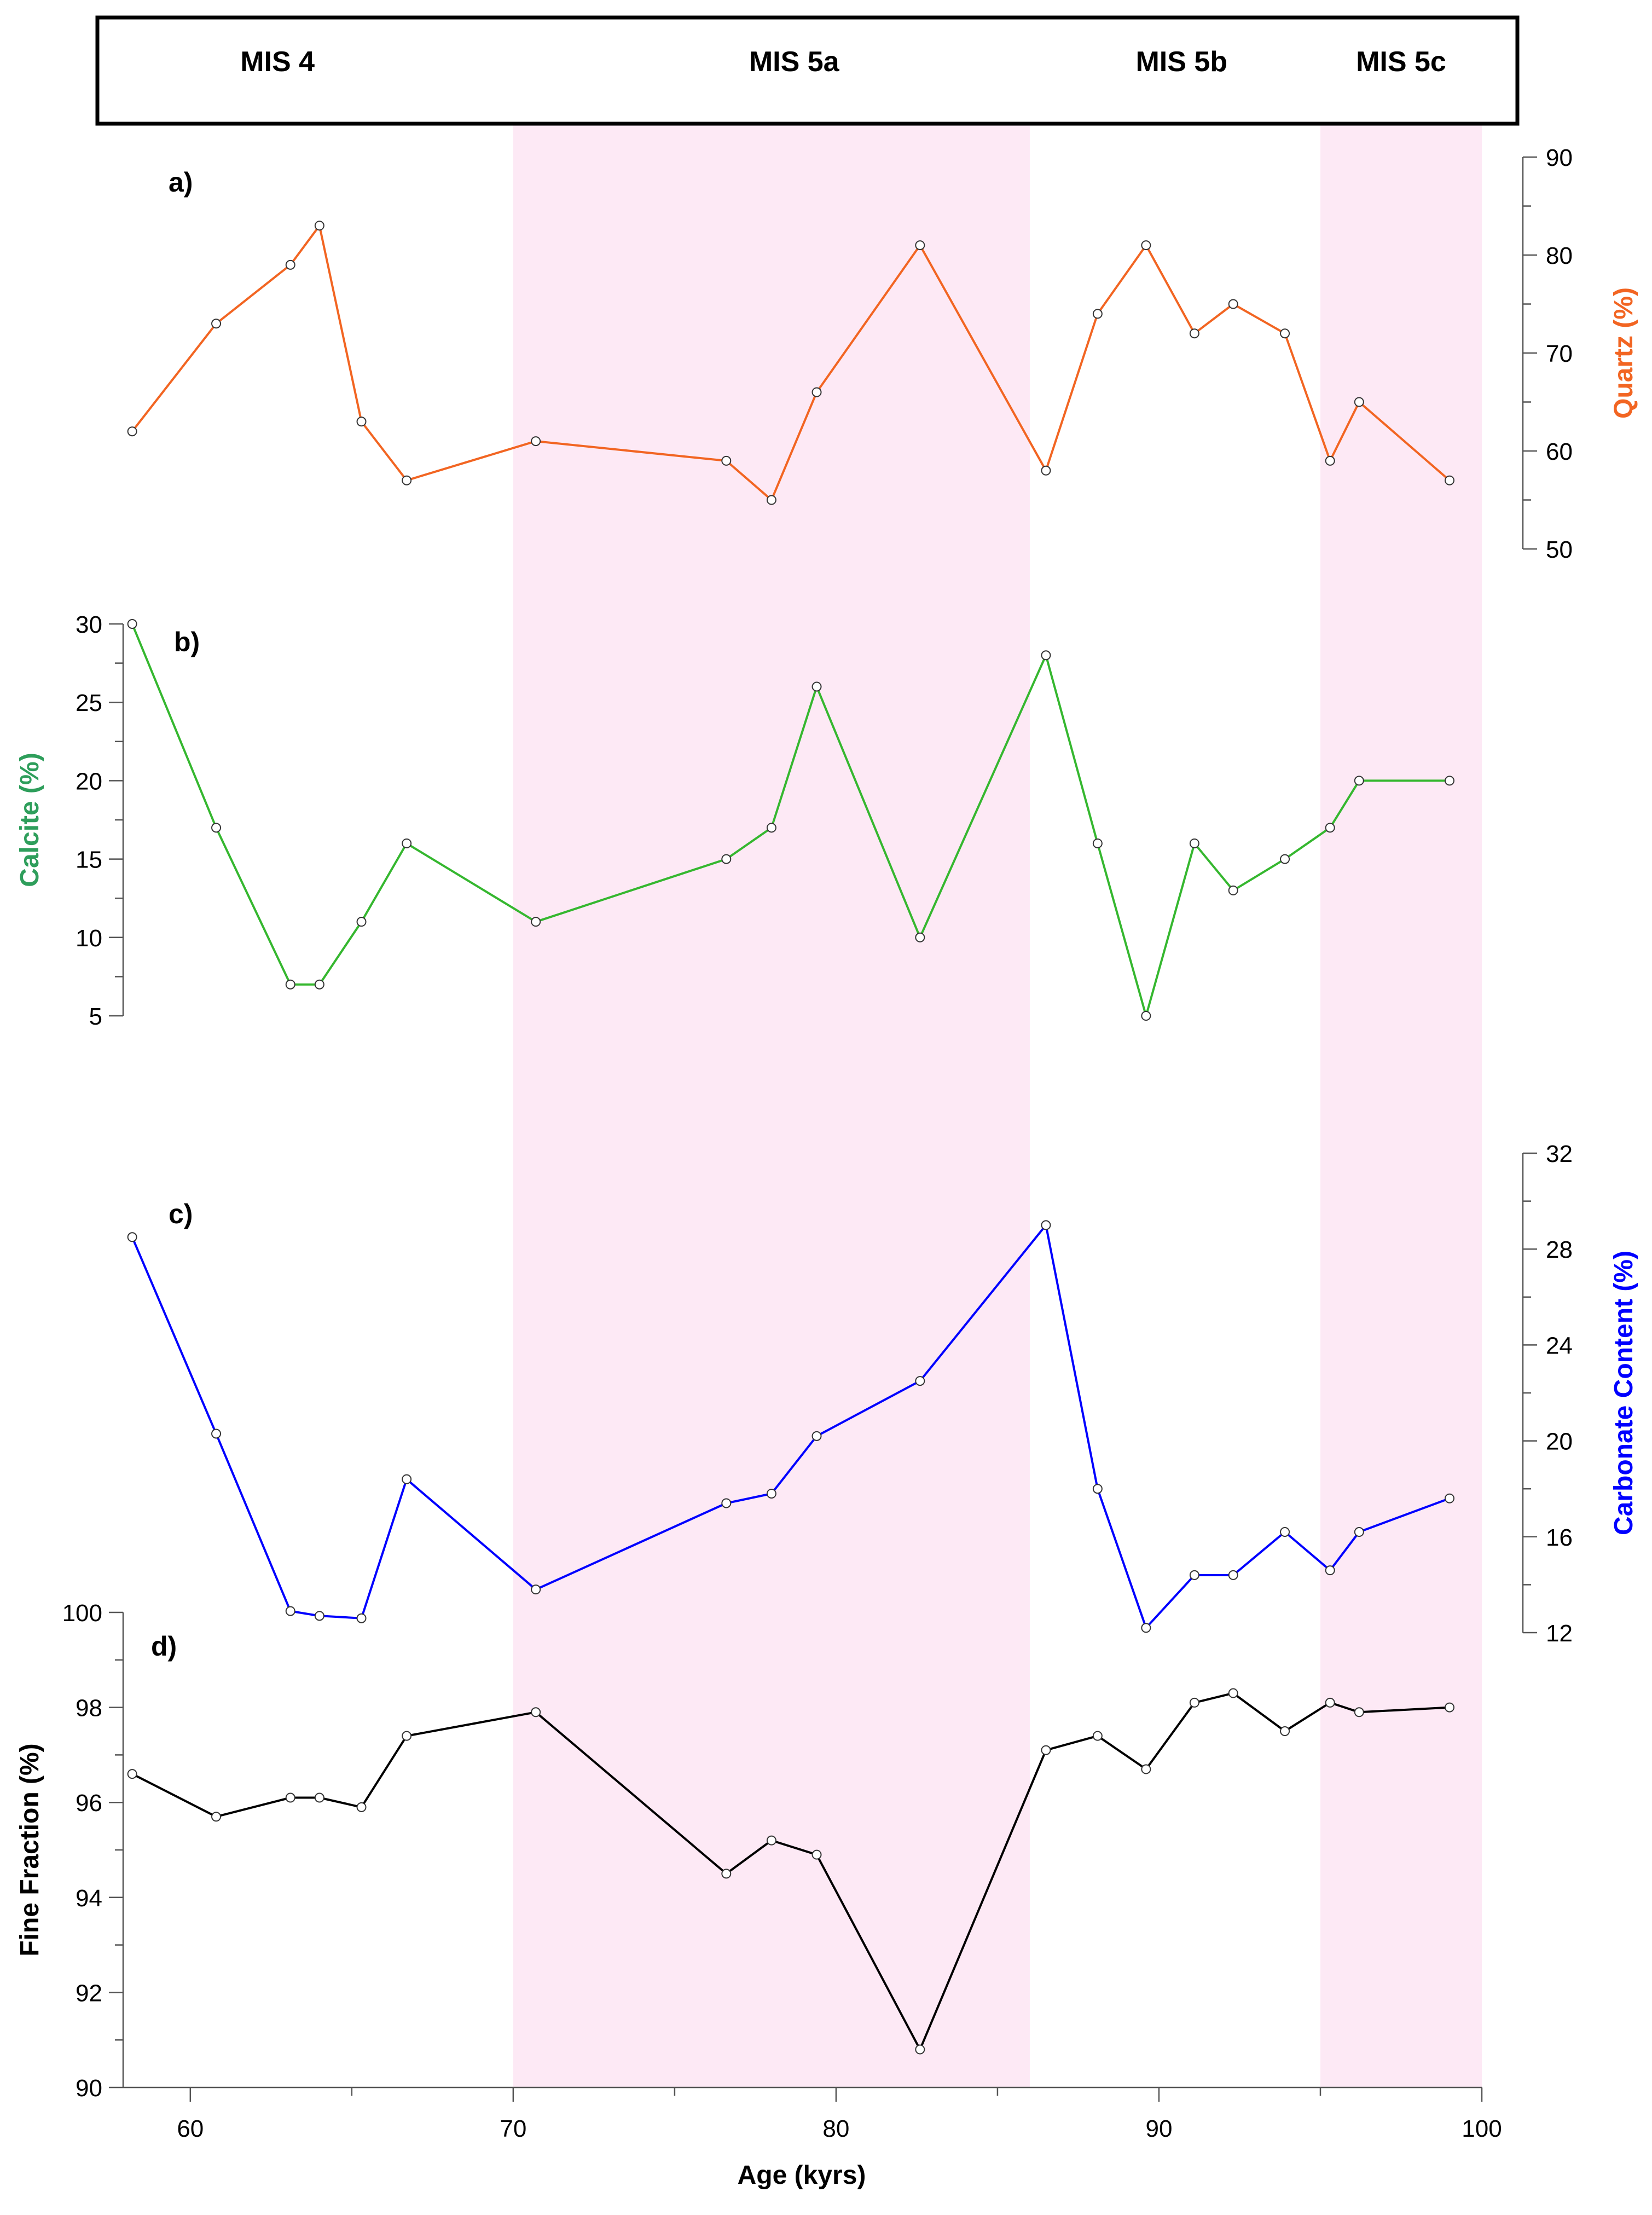  Describe the element at coordinates (1559, 353) in the screenshot. I see `quartz-y-tick-label: 70` at that location.